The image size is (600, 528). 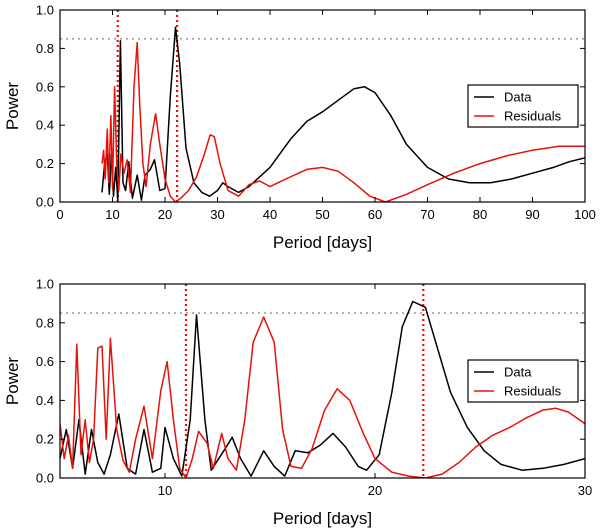 What do you see at coordinates (532, 214) in the screenshot?
I see `x-tick-label: 90` at bounding box center [532, 214].